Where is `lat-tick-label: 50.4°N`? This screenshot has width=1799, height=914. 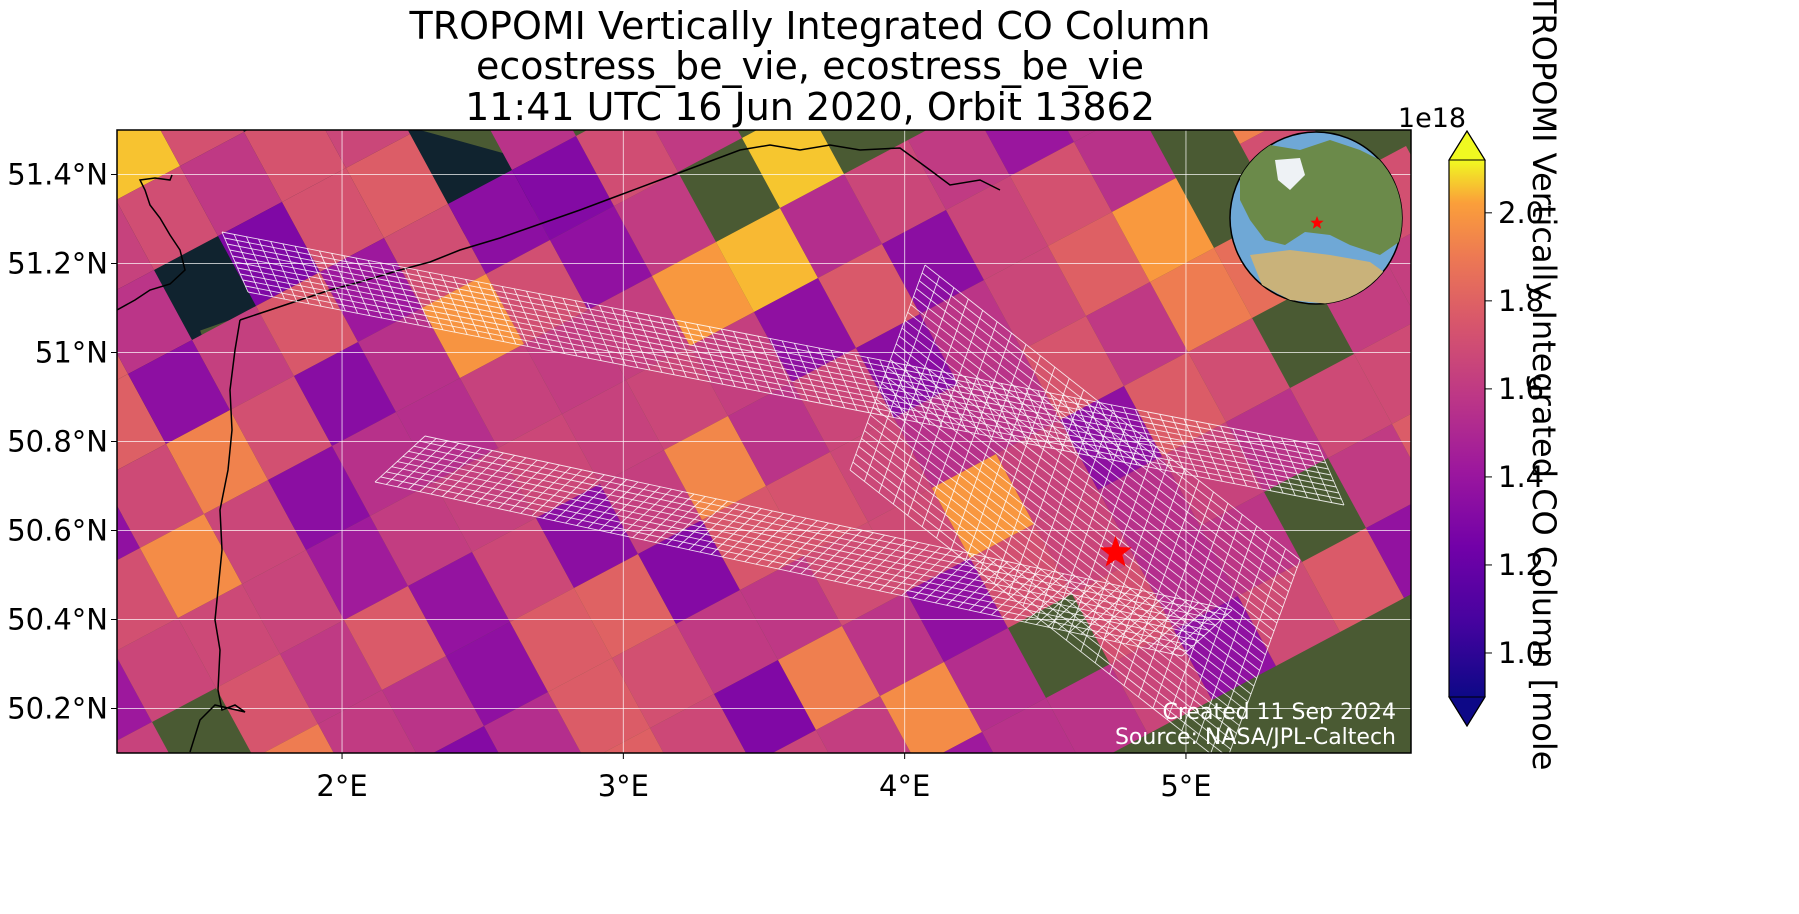 lat-tick-label: 50.4°N is located at coordinates (57, 620).